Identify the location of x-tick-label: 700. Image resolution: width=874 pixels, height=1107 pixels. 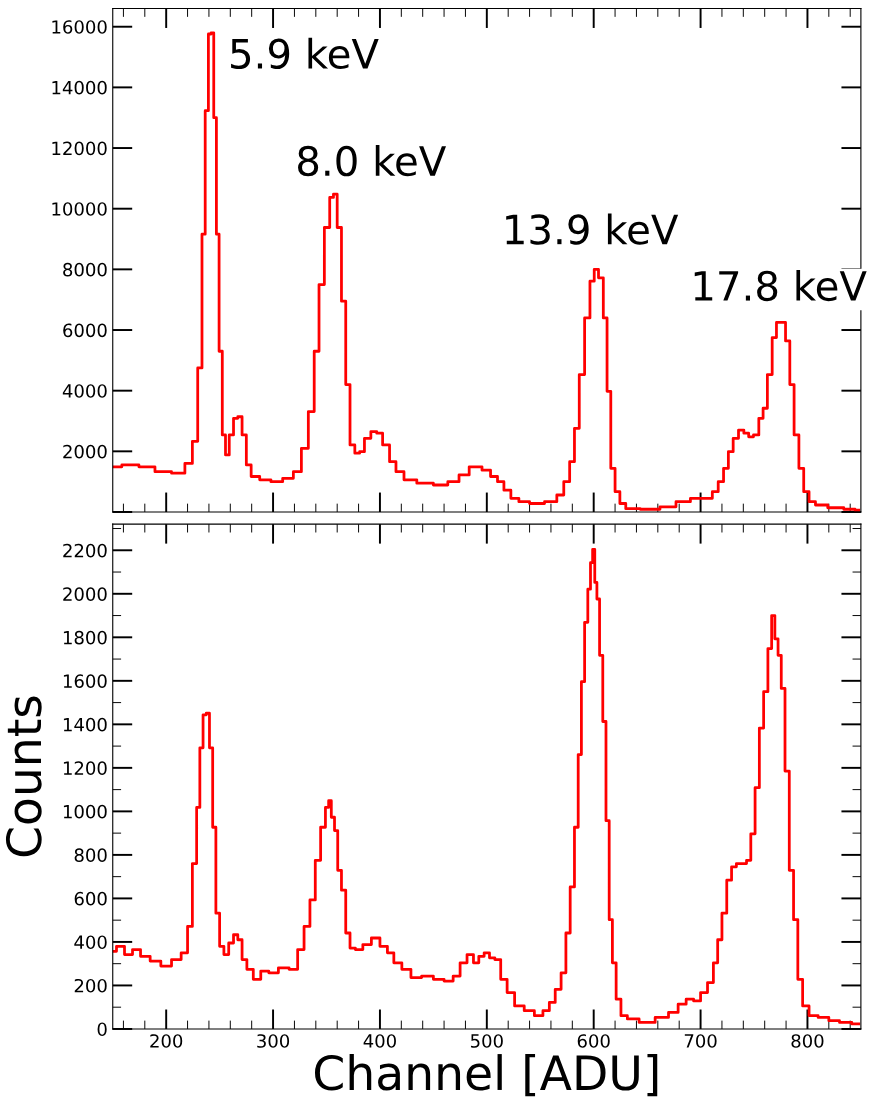
(700, 1041).